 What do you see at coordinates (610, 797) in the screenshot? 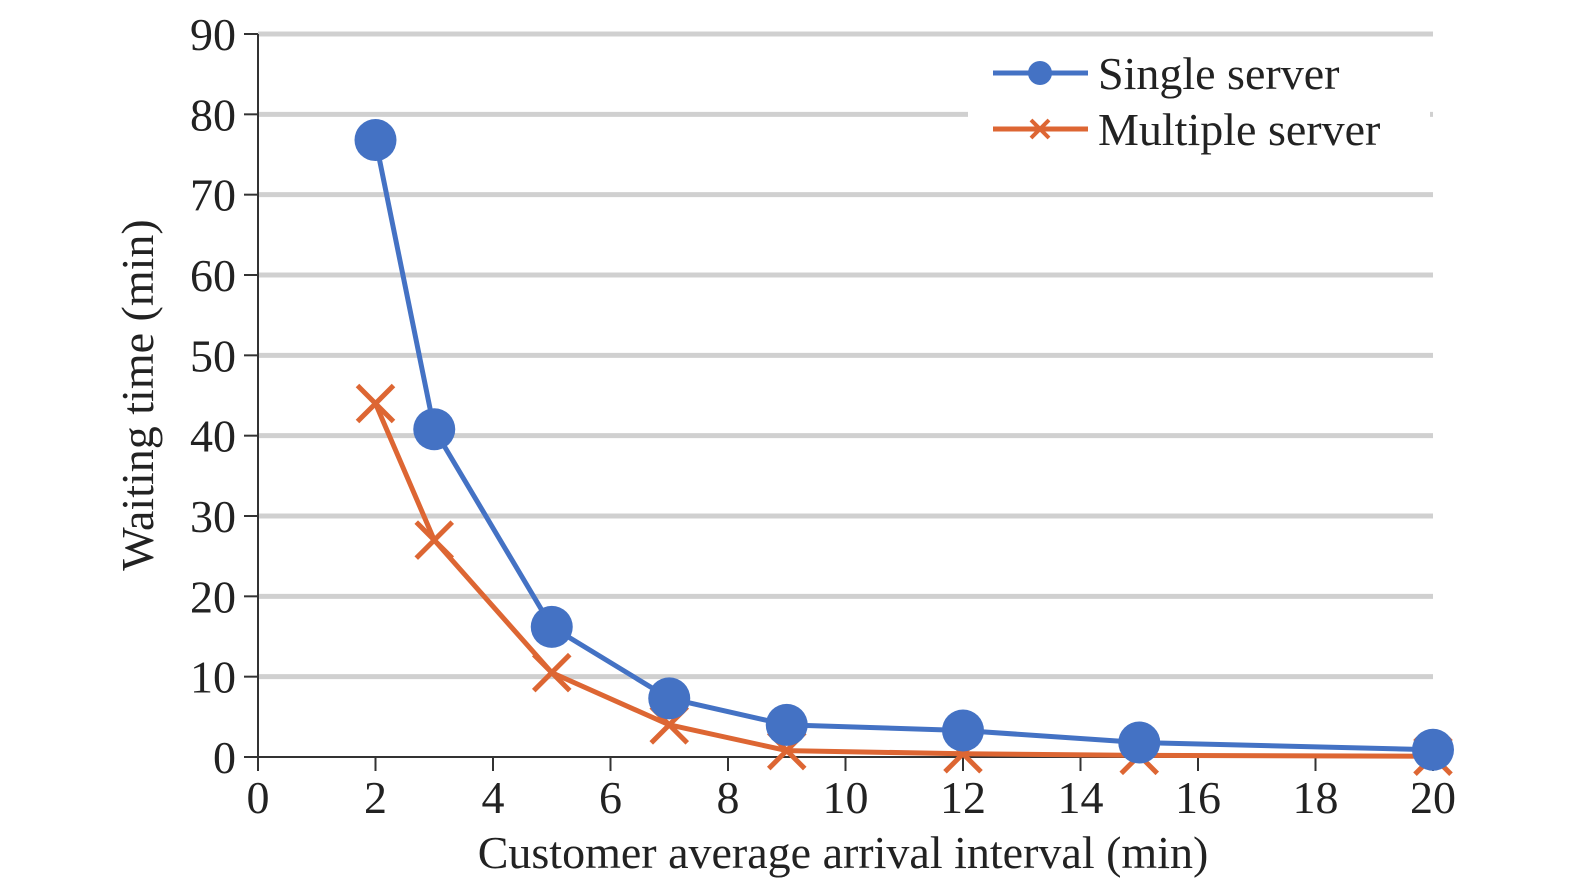
I see `x-tick-label: 6` at bounding box center [610, 797].